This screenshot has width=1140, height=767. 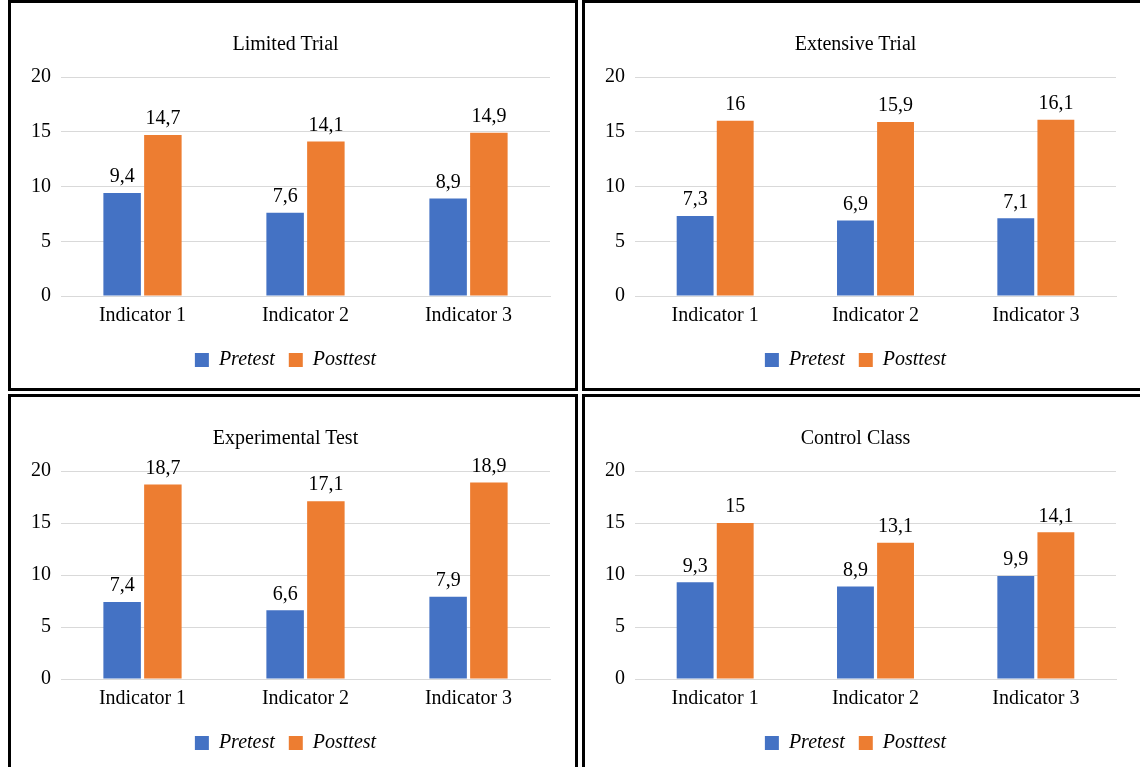 I want to click on data-label: 18,7, so click(x=163, y=466).